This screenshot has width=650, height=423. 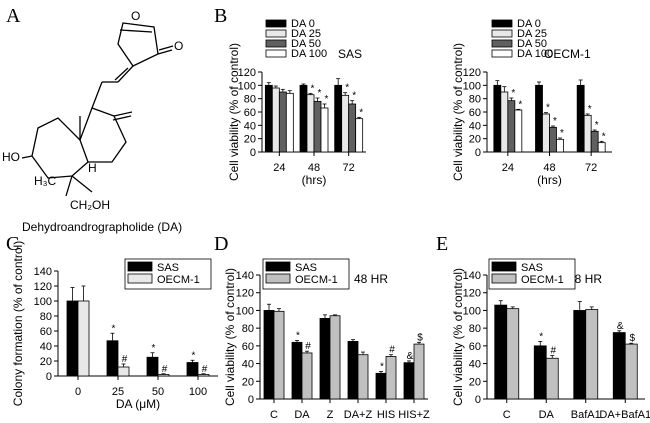 What do you see at coordinates (46, 347) in the screenshot?
I see `y-tick-label: 40` at bounding box center [46, 347].